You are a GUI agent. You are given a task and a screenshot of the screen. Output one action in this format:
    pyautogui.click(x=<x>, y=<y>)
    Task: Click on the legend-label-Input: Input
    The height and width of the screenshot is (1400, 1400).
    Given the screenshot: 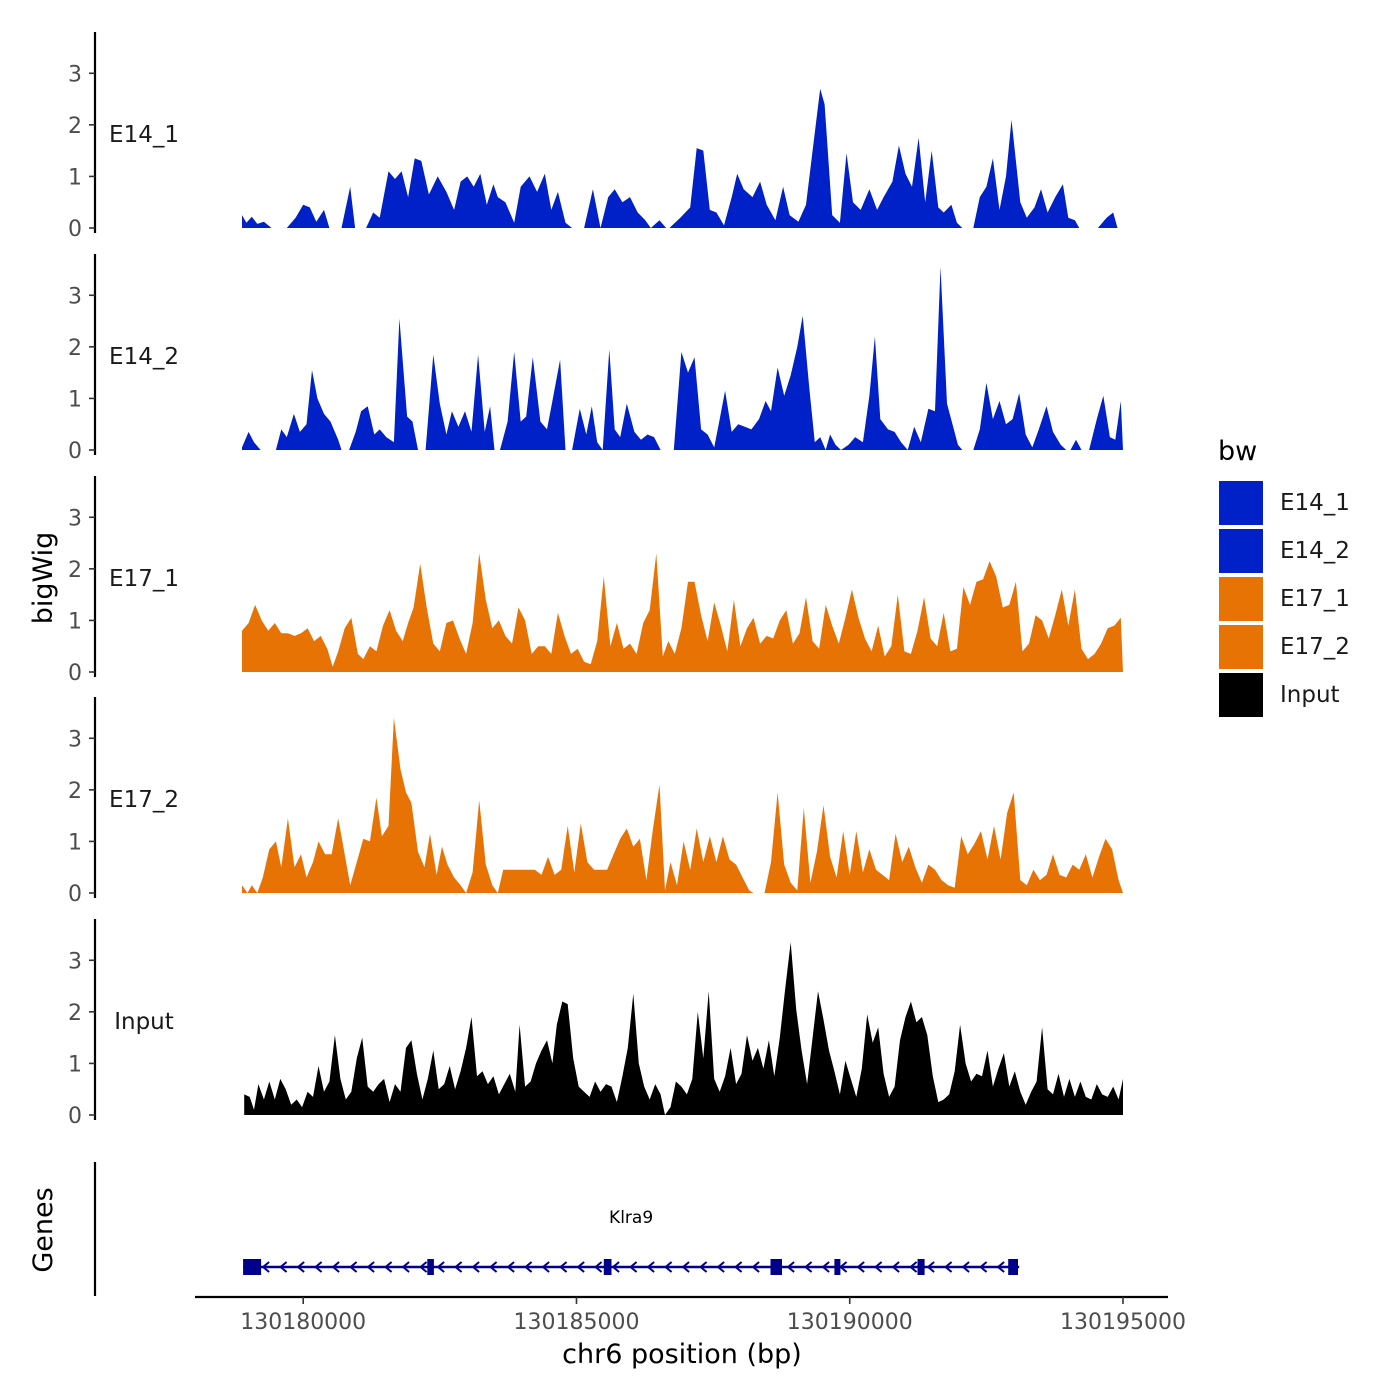 What is the action you would take?
    pyautogui.click(x=1310, y=695)
    